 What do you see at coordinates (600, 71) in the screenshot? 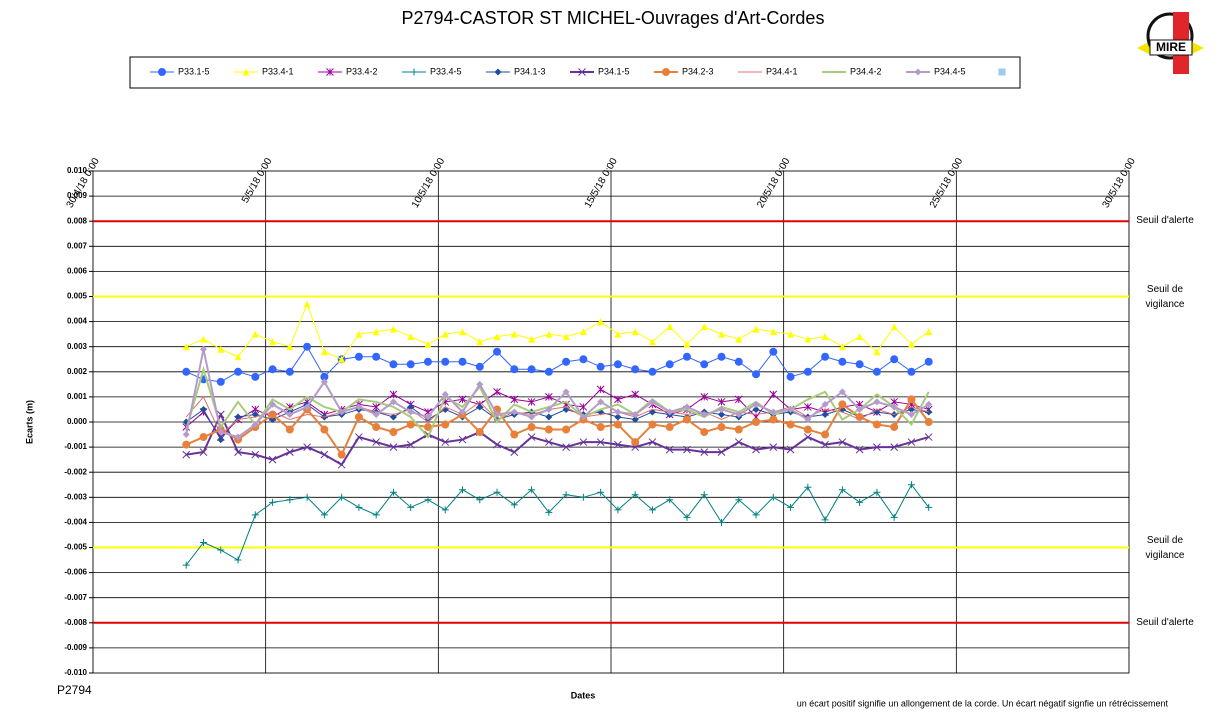
I see `legend-item: P34.1-5` at bounding box center [600, 71].